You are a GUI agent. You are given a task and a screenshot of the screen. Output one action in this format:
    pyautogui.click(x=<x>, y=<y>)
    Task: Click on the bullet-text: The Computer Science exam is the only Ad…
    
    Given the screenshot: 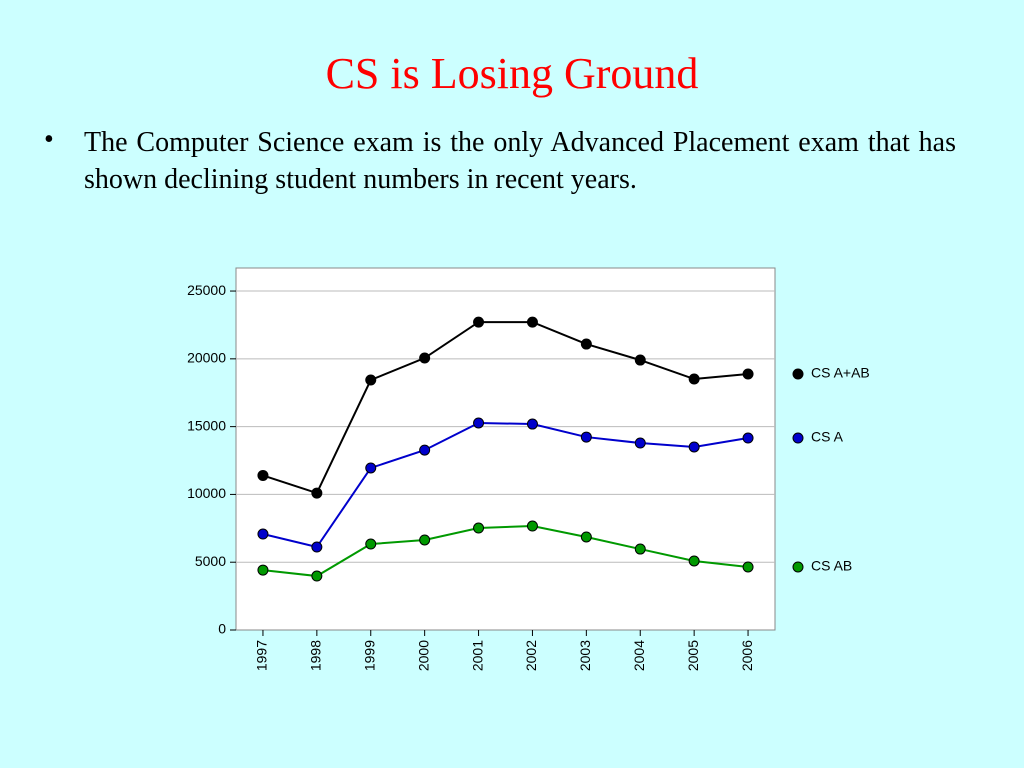 What is the action you would take?
    pyautogui.click(x=520, y=161)
    